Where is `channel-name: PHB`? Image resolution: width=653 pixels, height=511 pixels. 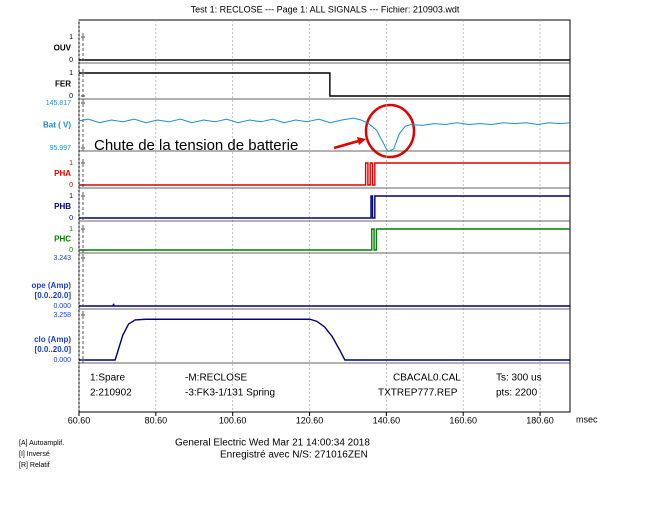
channel-name: PHB is located at coordinates (62, 206).